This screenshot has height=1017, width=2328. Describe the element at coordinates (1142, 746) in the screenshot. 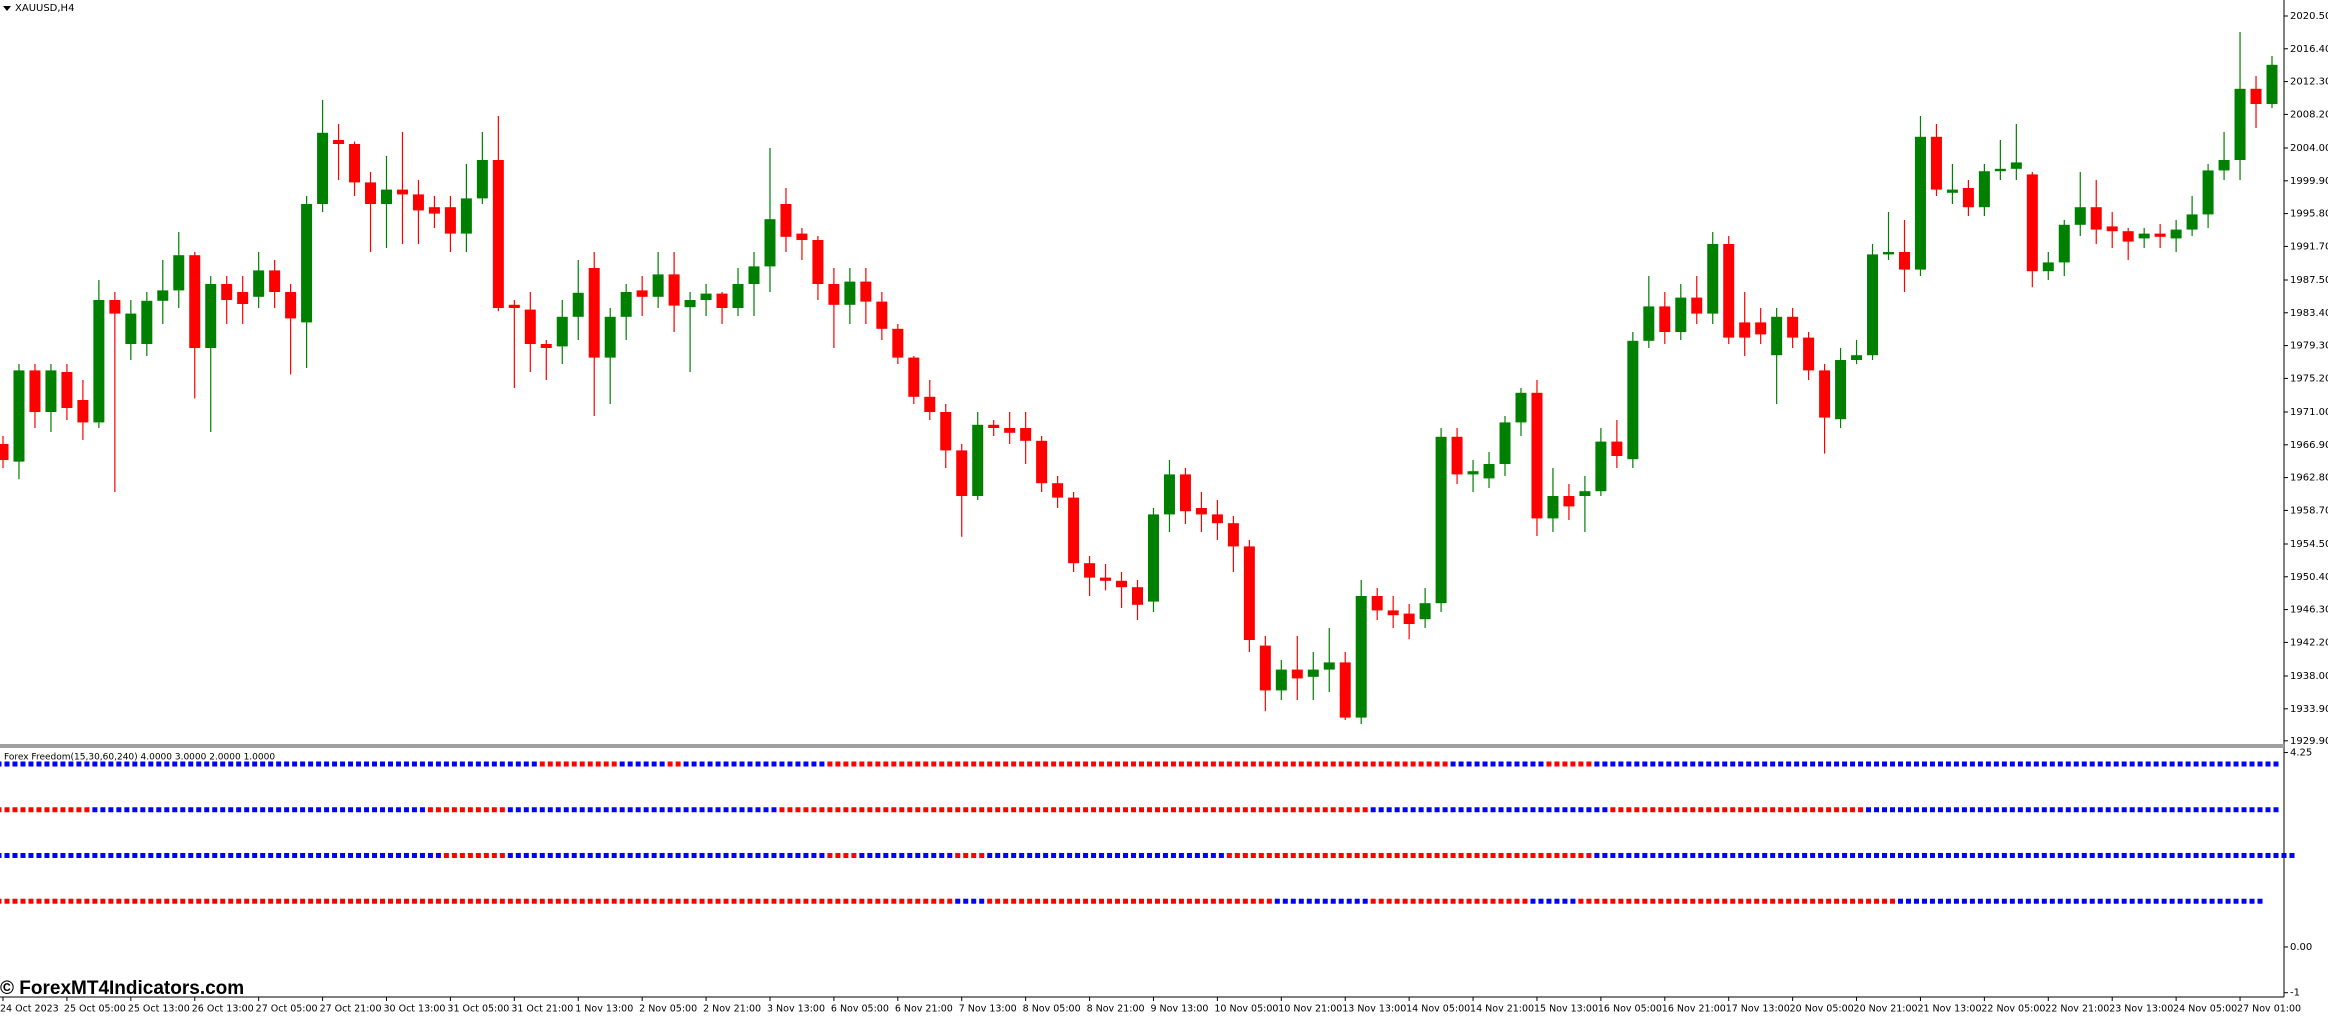

I see `panel-separator` at that location.